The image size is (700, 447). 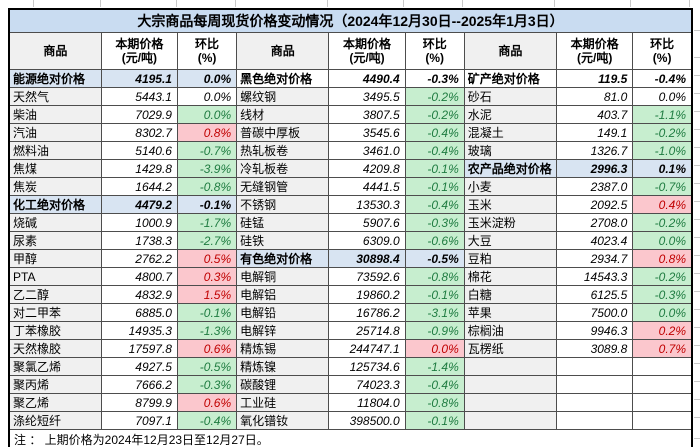 What do you see at coordinates (367, 132) in the screenshot?
I see `cell-price: 3545.6` at bounding box center [367, 132].